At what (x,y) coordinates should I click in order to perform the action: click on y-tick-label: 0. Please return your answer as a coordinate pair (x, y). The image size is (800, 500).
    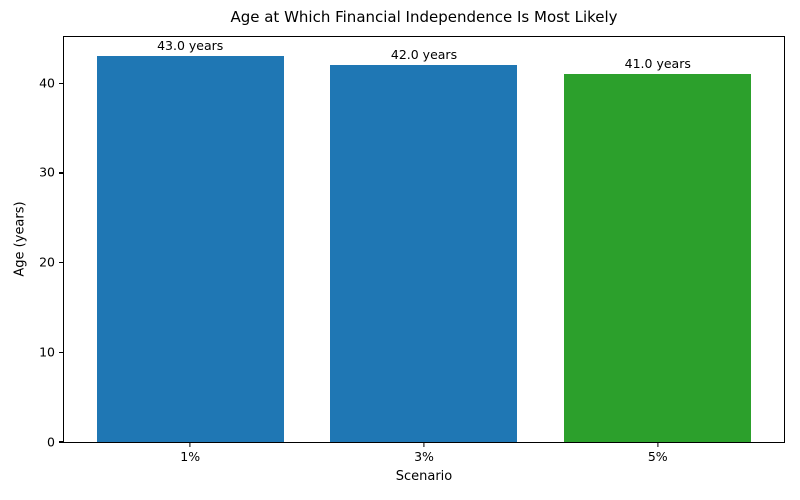
    Looking at the image, I should click on (51, 441).